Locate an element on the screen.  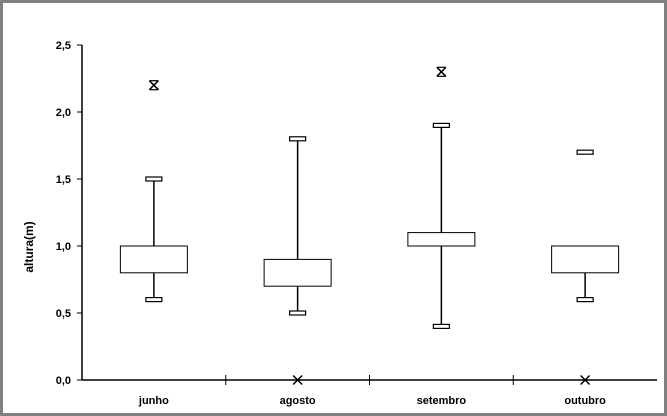
box-group-outubro is located at coordinates (585, 267).